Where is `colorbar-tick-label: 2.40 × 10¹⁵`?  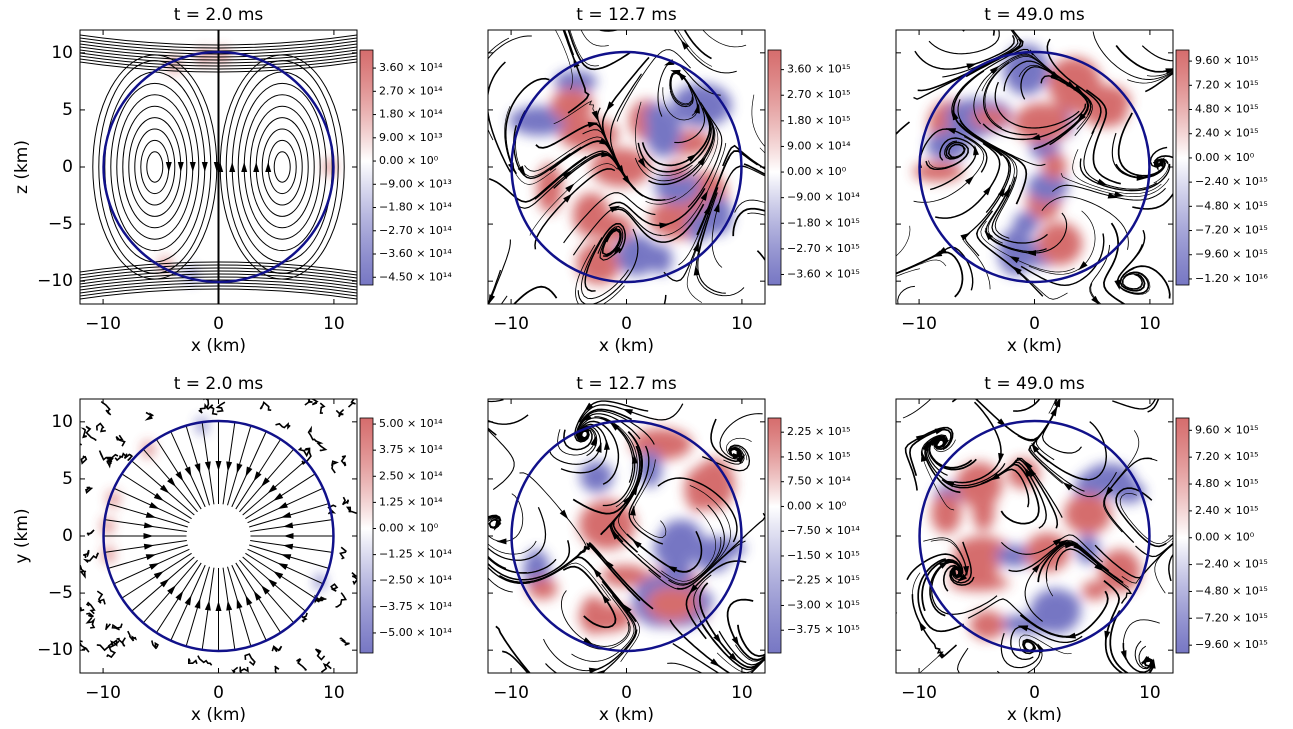 colorbar-tick-label: 2.40 × 10¹⁵ is located at coordinates (1227, 510).